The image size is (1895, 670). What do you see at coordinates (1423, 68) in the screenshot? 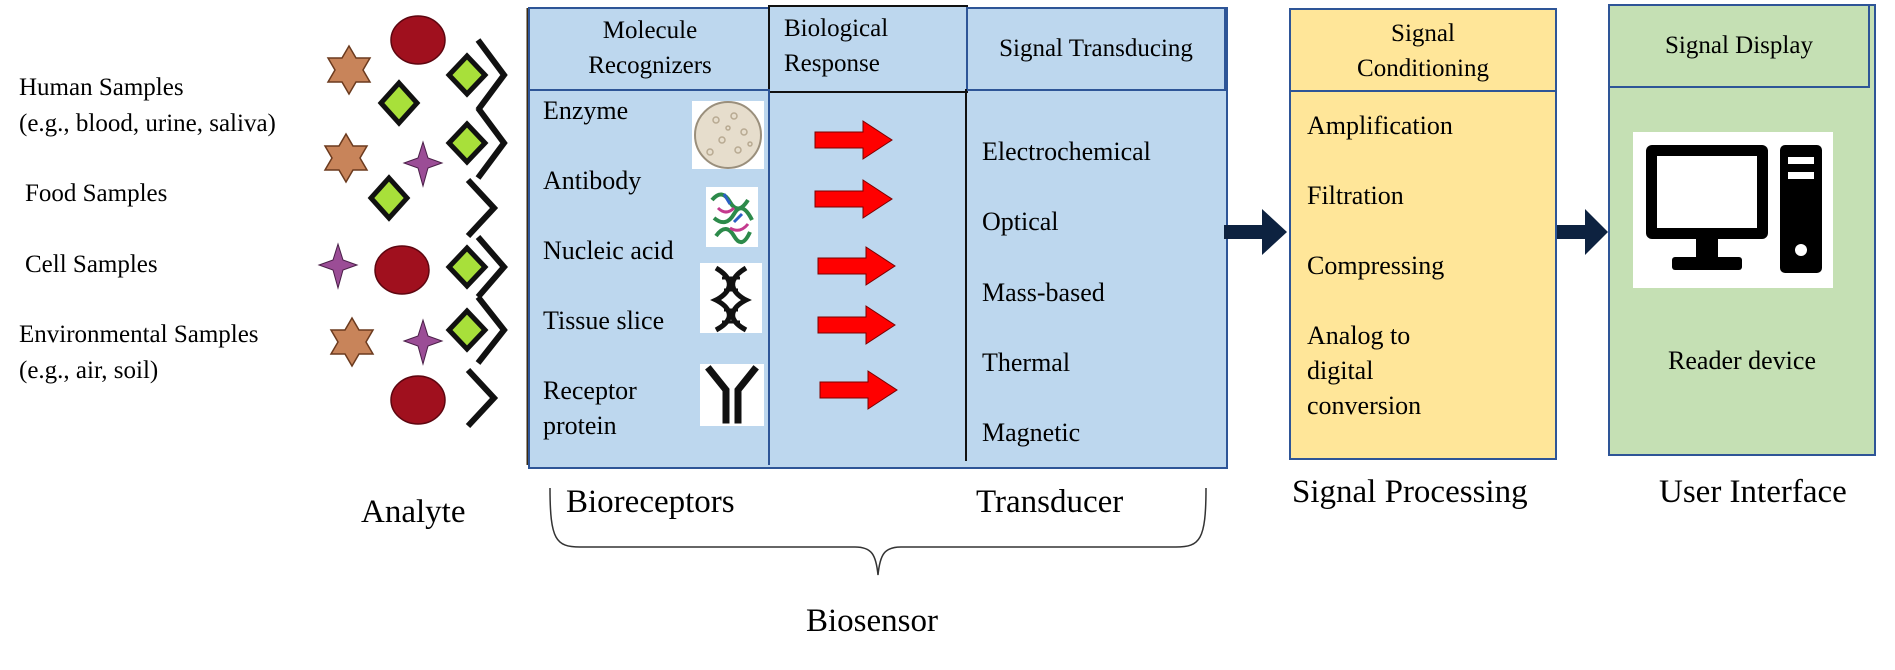
I see `conditioning-header-line2: Conditioning` at bounding box center [1423, 68].